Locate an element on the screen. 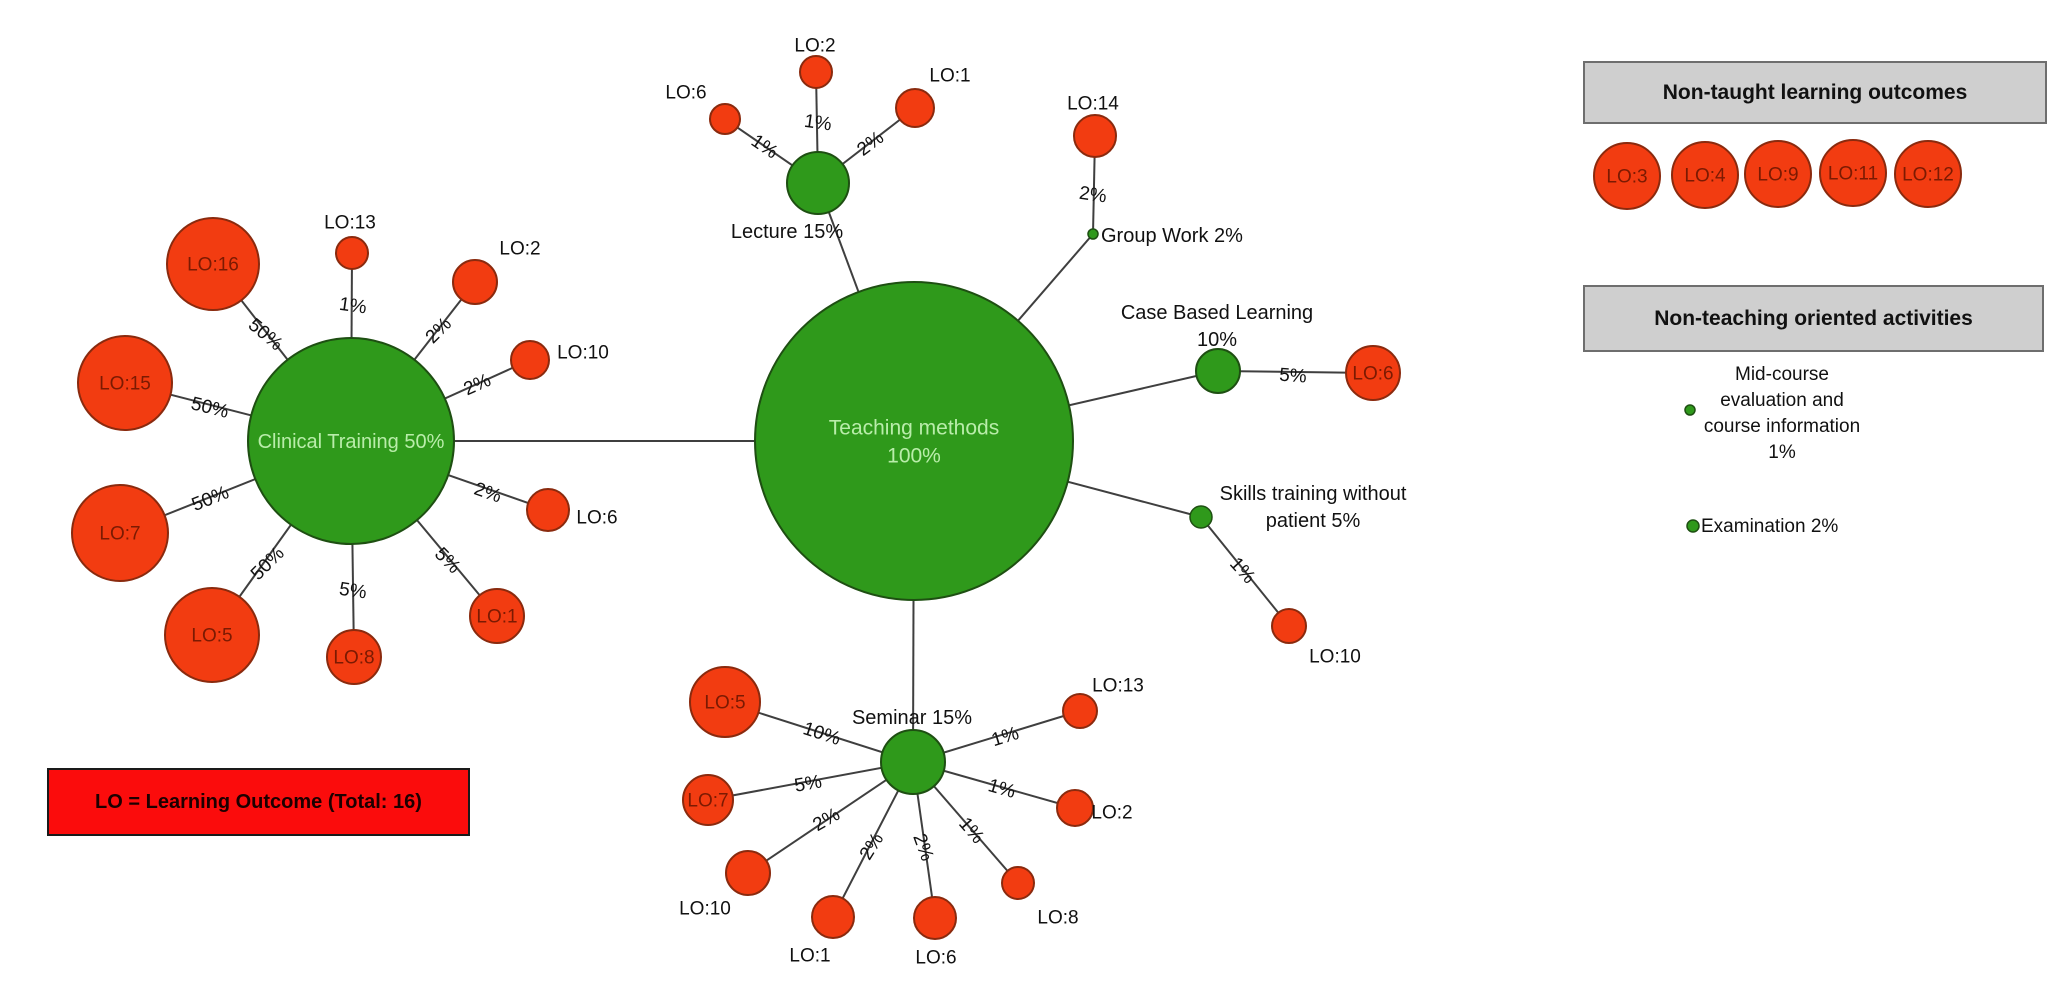 The width and height of the screenshot is (2059, 1001). node-c7-circle is located at coordinates (120, 533).